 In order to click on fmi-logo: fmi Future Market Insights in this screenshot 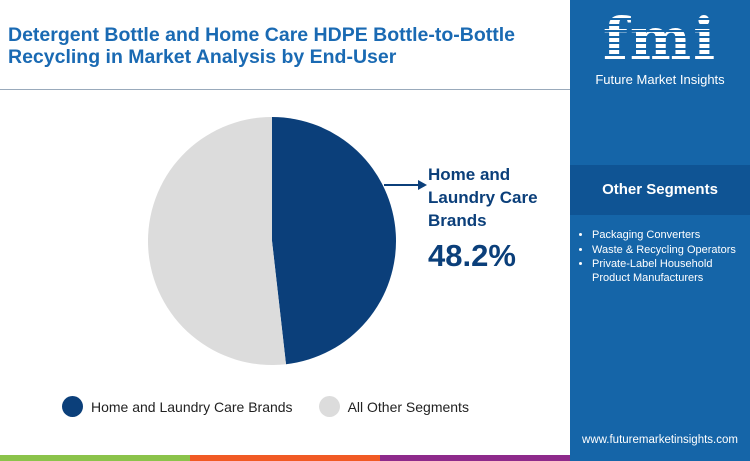, I will do `click(660, 47)`.